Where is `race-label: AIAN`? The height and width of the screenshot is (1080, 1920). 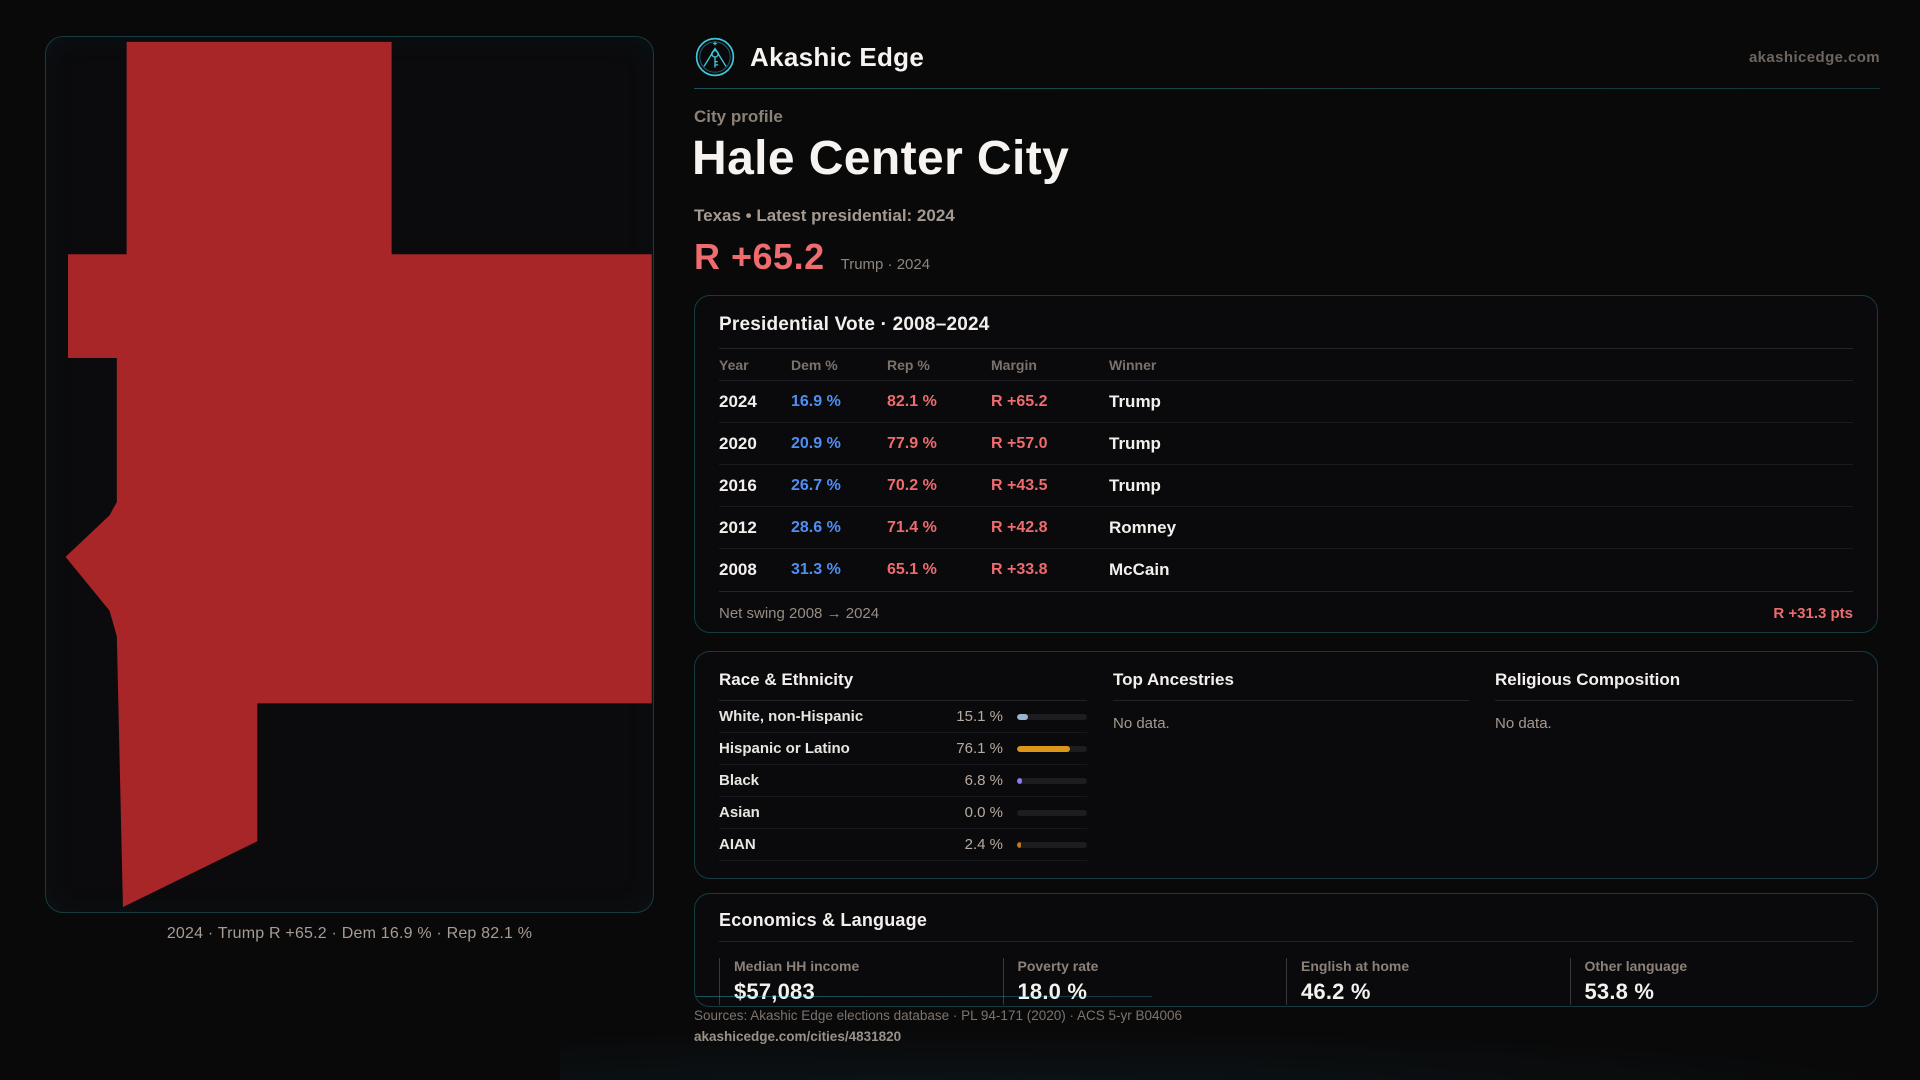 race-label: AIAN is located at coordinates (737, 844).